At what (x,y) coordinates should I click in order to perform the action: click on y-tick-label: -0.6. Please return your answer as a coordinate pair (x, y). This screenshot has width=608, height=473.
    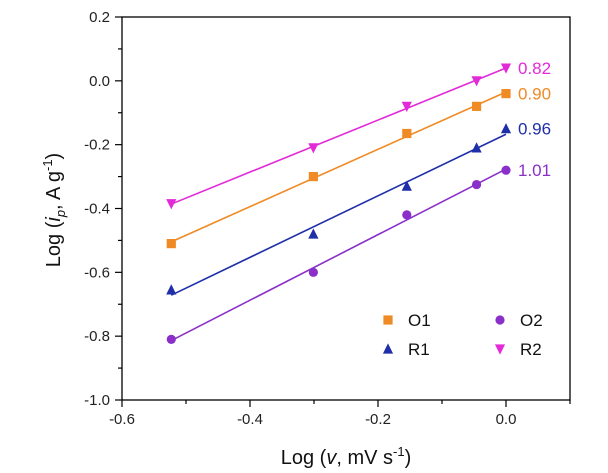
    Looking at the image, I should click on (97, 272).